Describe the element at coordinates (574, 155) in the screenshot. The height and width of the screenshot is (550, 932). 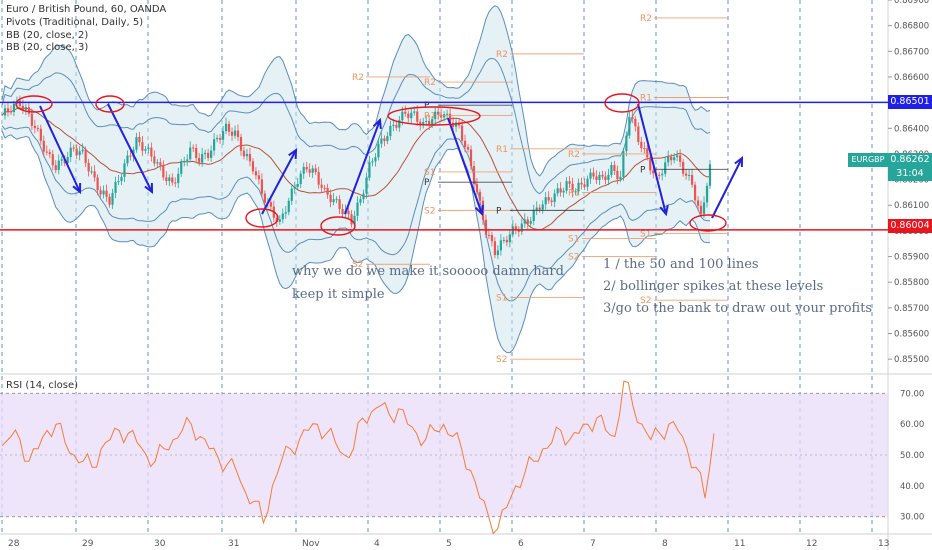
I see `pivot-label: R2` at that location.